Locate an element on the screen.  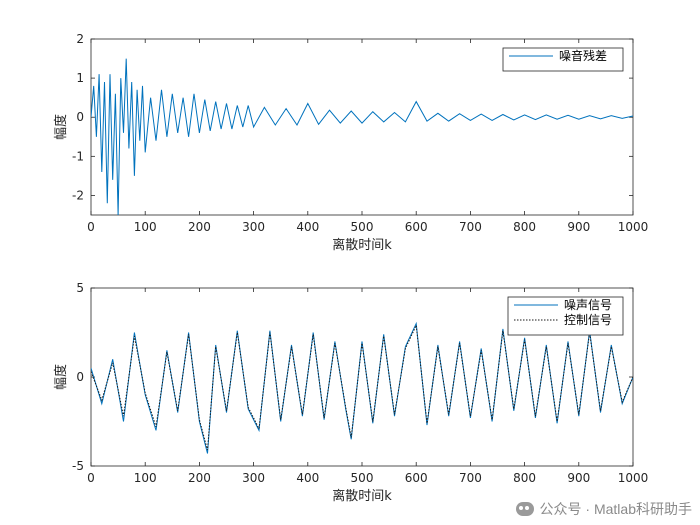
y-tick-label: -5 is located at coordinates (78, 466).